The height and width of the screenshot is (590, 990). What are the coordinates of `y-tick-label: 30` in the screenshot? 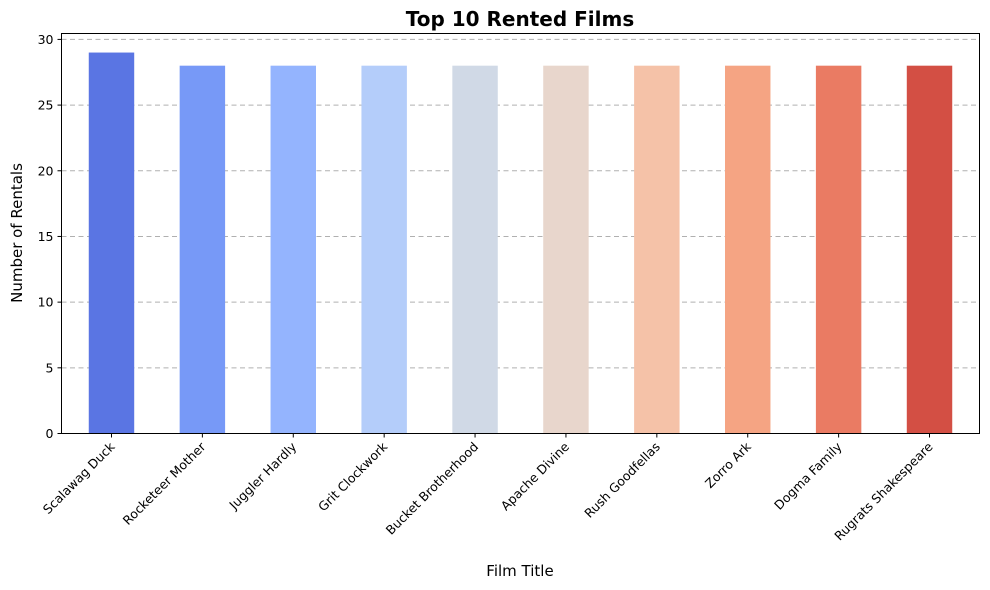 It's located at (46, 39).